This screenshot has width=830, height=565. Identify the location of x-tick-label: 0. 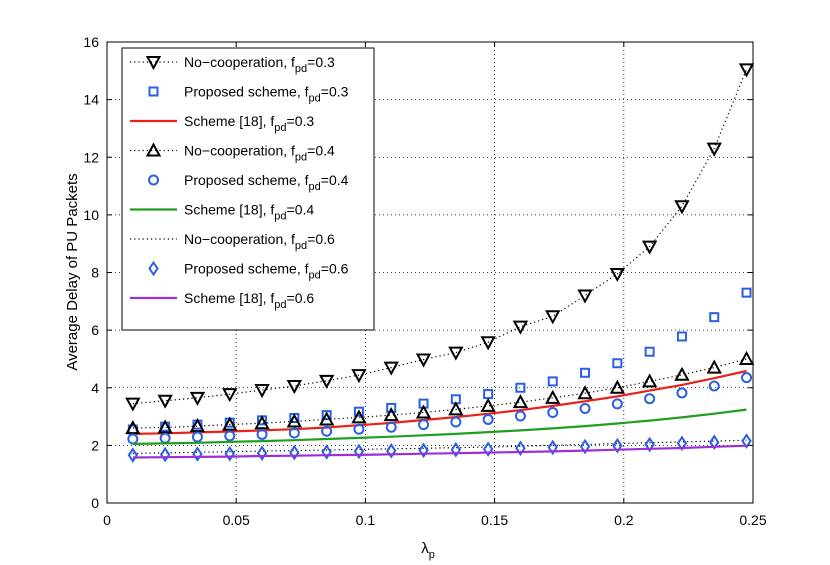
(107, 520).